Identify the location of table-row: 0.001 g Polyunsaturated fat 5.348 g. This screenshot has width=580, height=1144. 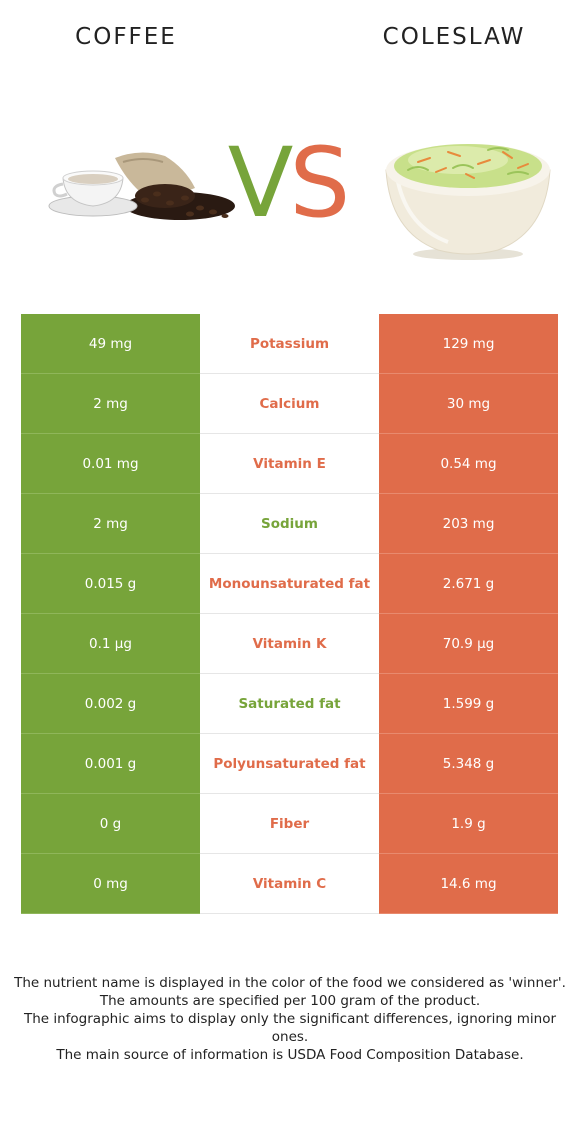
(289, 764).